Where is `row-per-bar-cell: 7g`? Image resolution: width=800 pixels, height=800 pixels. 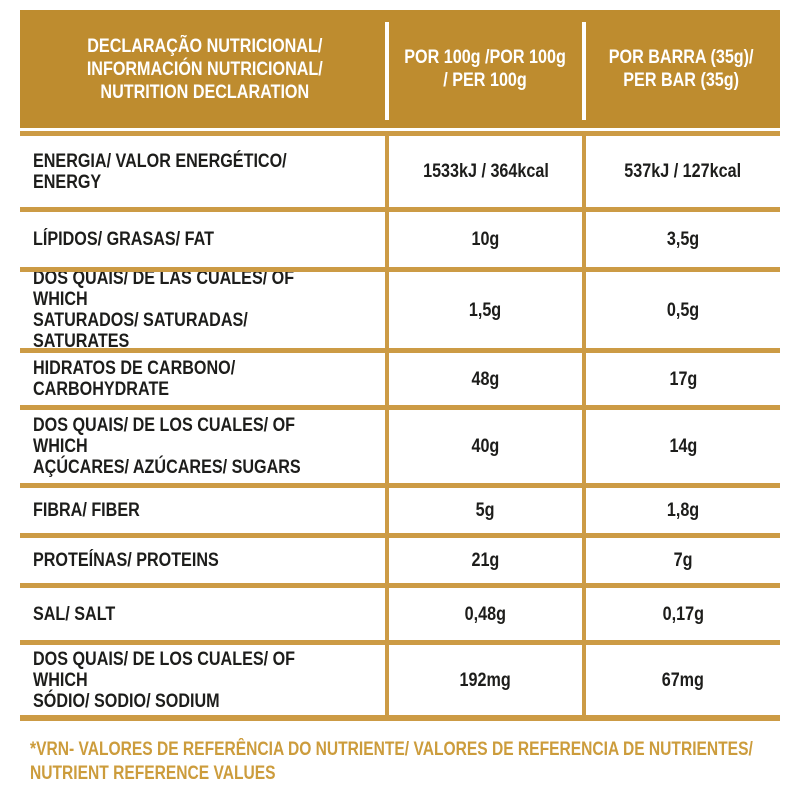 row-per-bar-cell: 7g is located at coordinates (683, 560).